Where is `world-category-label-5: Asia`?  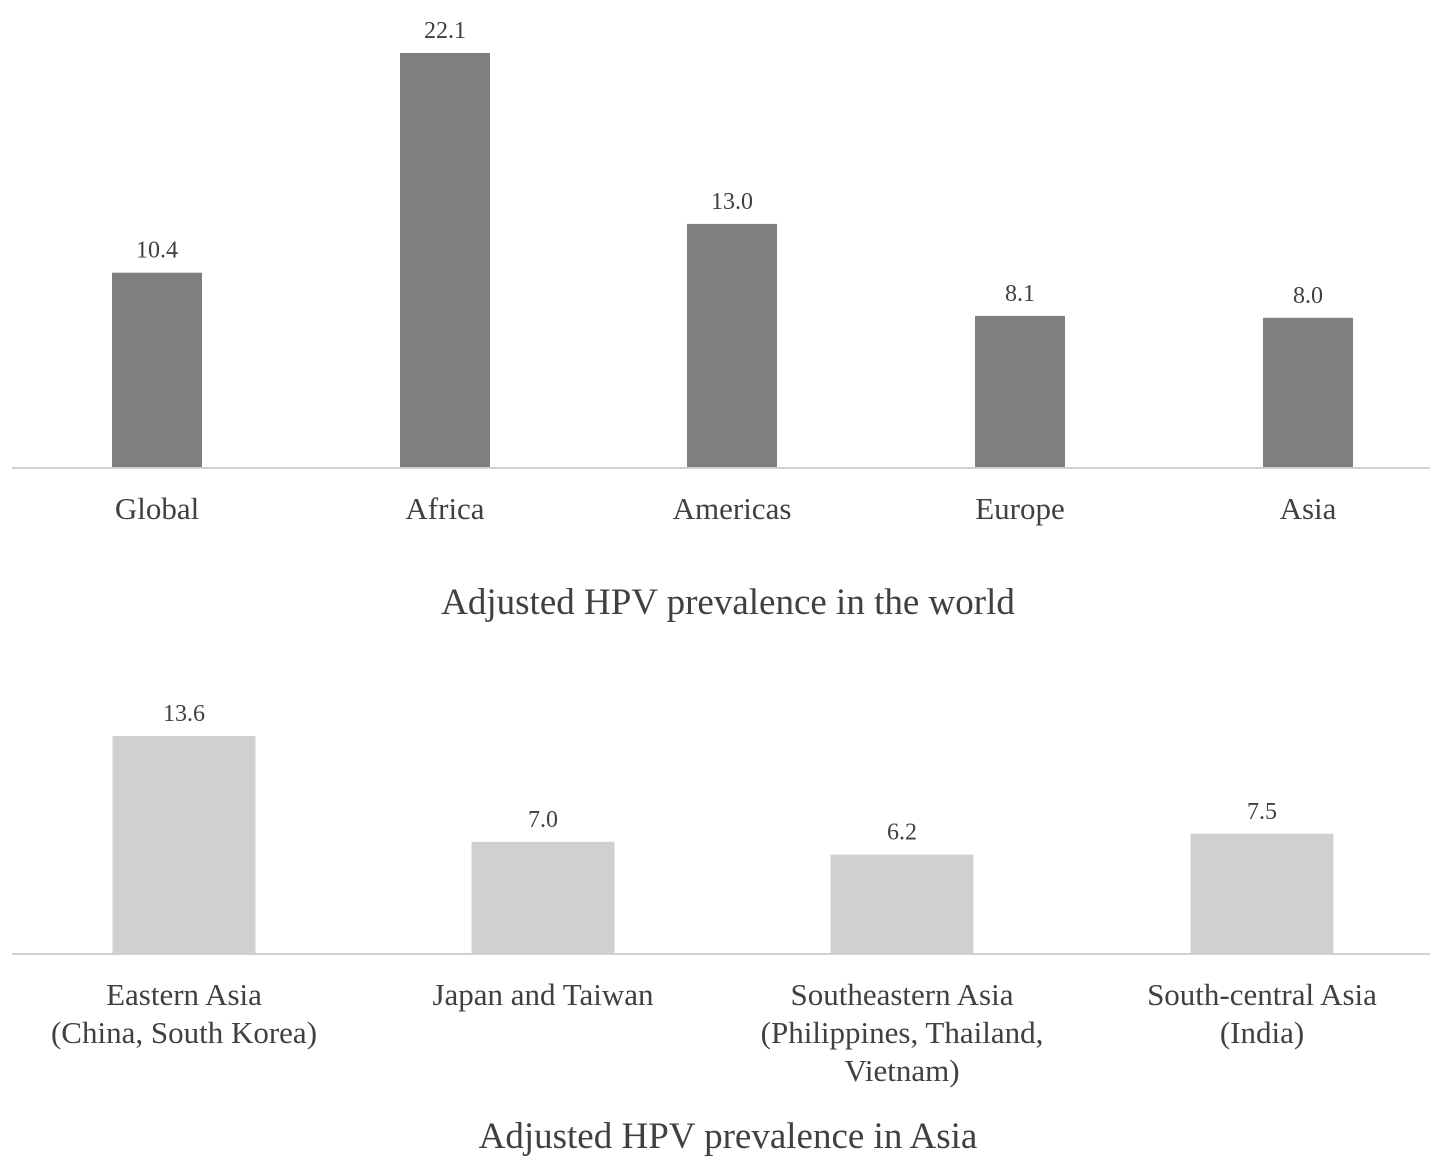
world-category-label-5: Asia is located at coordinates (1308, 508).